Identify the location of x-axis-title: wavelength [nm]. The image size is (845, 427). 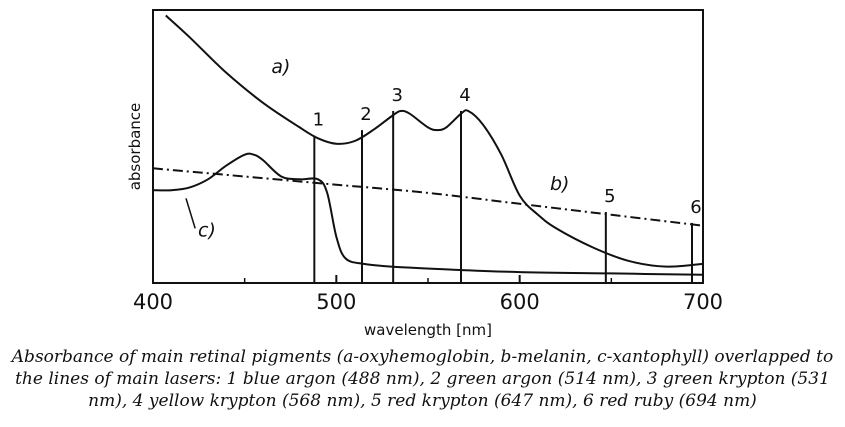
(428, 330).